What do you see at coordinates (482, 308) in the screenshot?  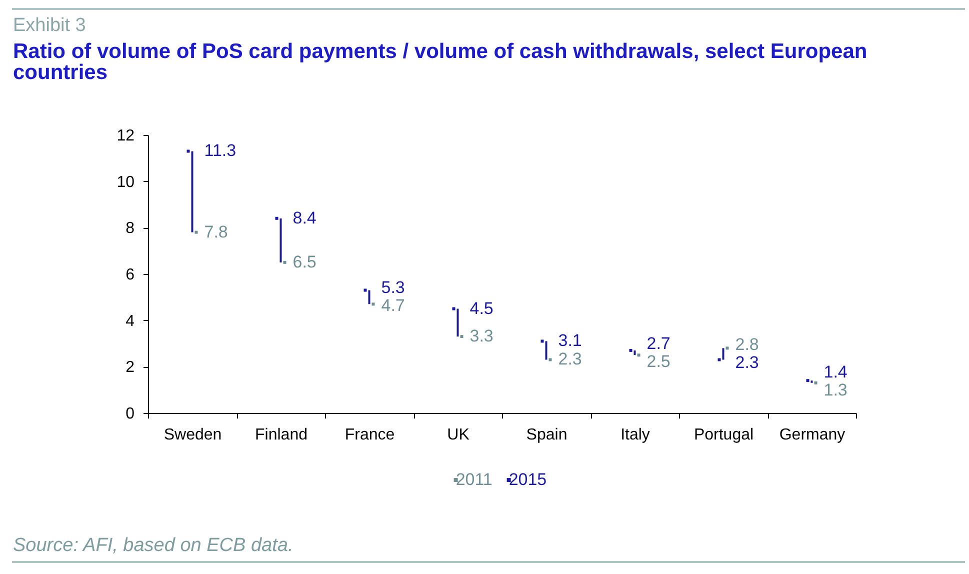 I see `data-label: 4.5` at bounding box center [482, 308].